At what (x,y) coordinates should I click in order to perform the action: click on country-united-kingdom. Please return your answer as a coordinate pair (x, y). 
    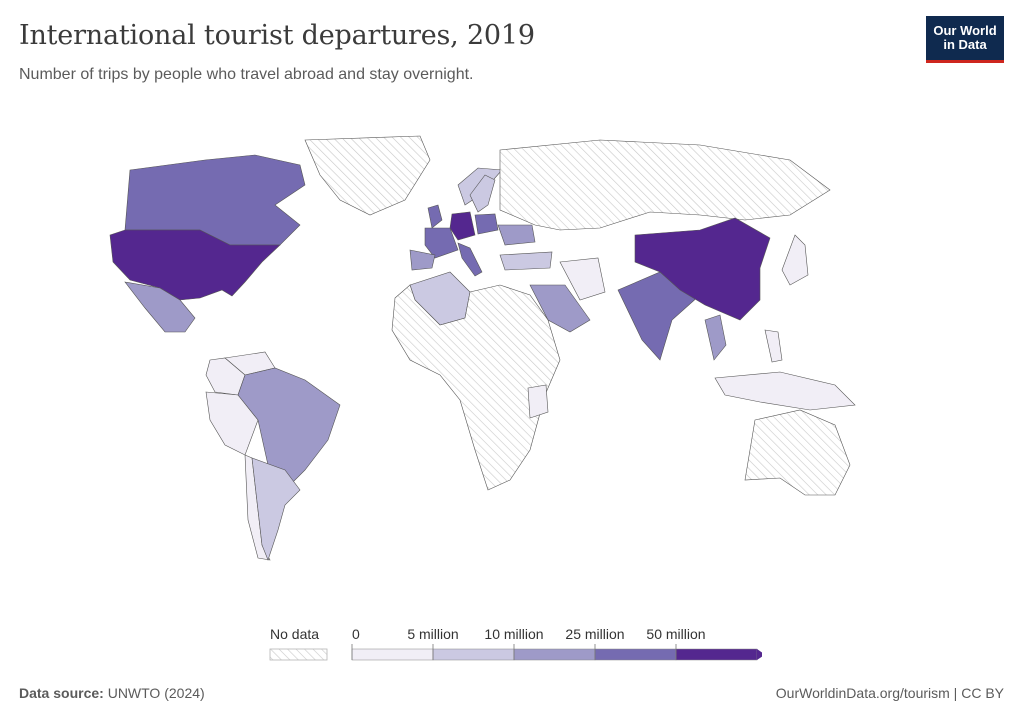
    Looking at the image, I should click on (435, 216).